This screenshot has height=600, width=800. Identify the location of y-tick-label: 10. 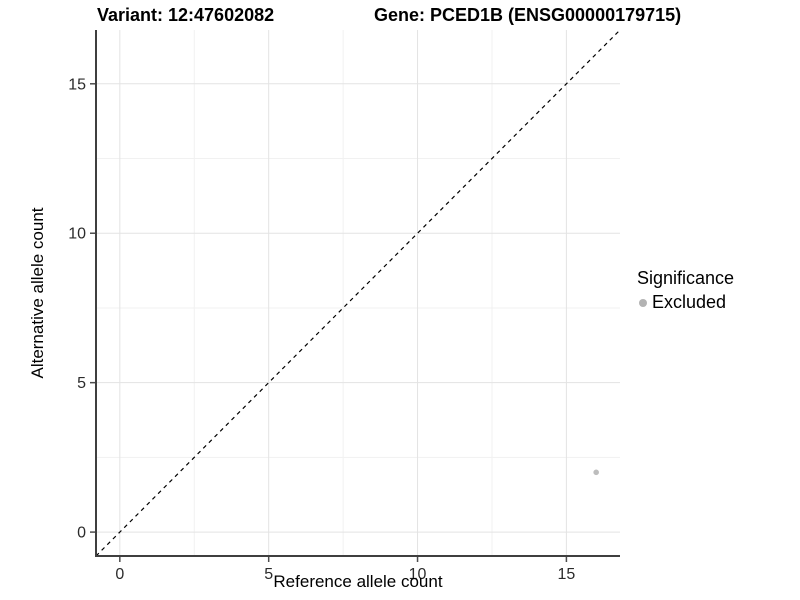
(77, 234).